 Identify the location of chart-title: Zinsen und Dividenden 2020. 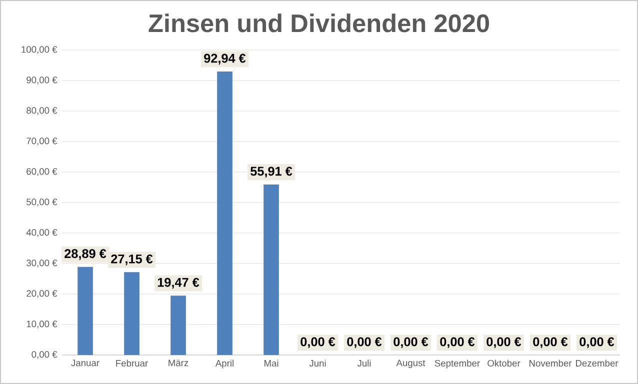
(318, 23).